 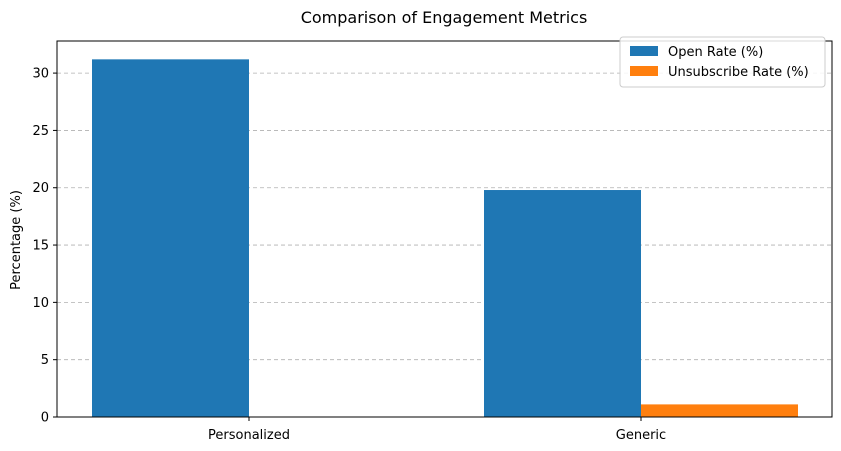 What do you see at coordinates (40, 246) in the screenshot?
I see `y-tick-label: 15` at bounding box center [40, 246].